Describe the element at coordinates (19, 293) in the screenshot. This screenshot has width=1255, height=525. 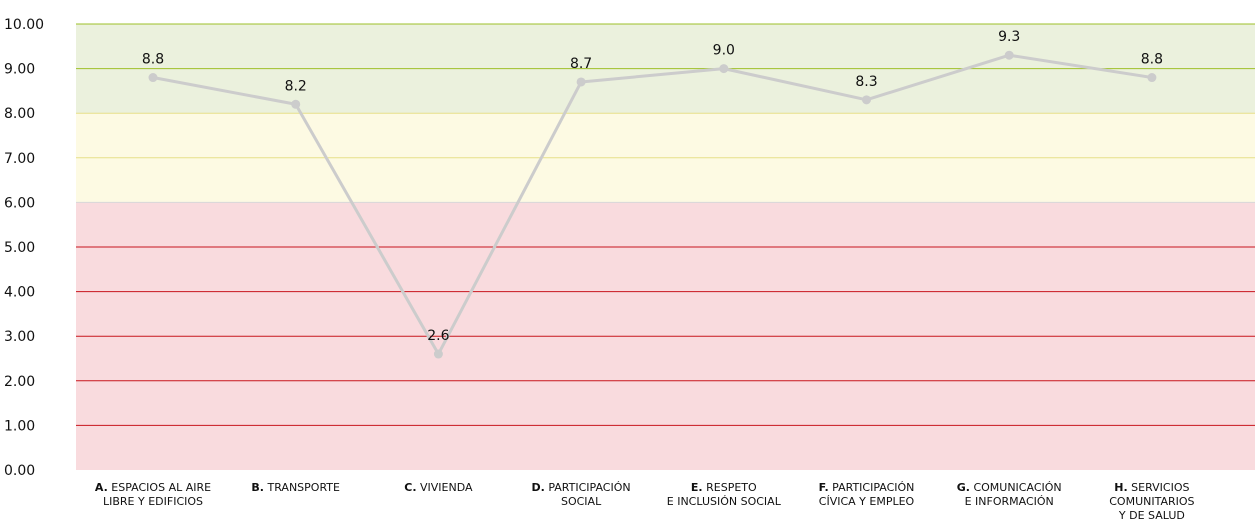
I see `y-tick-label: 4.00` at that location.